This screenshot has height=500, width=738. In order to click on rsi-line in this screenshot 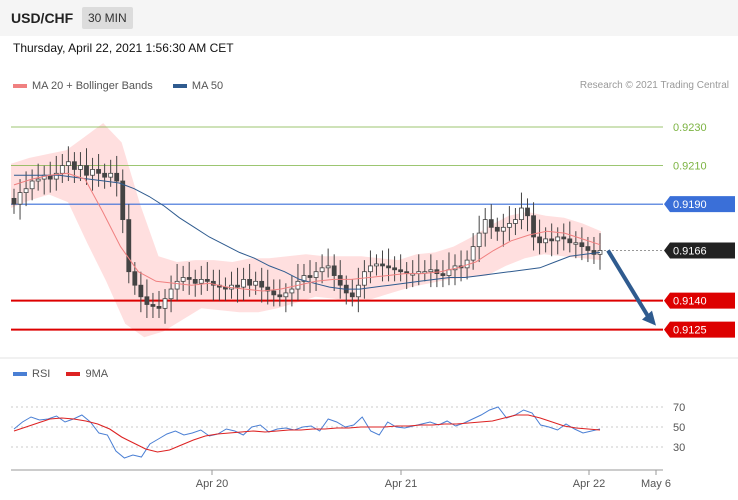, I will do `click(307, 432)`.